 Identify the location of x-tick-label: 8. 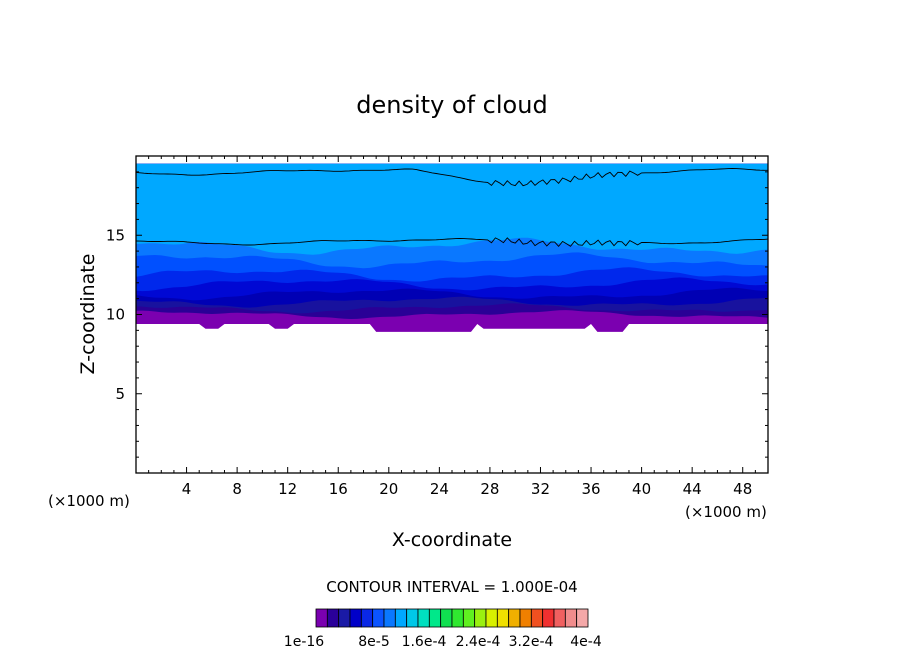
(237, 489).